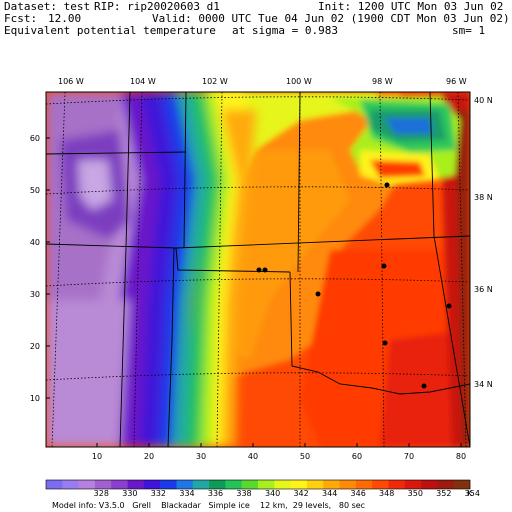  What do you see at coordinates (35, 346) in the screenshot?
I see `y-tick-label: 20` at bounding box center [35, 346].